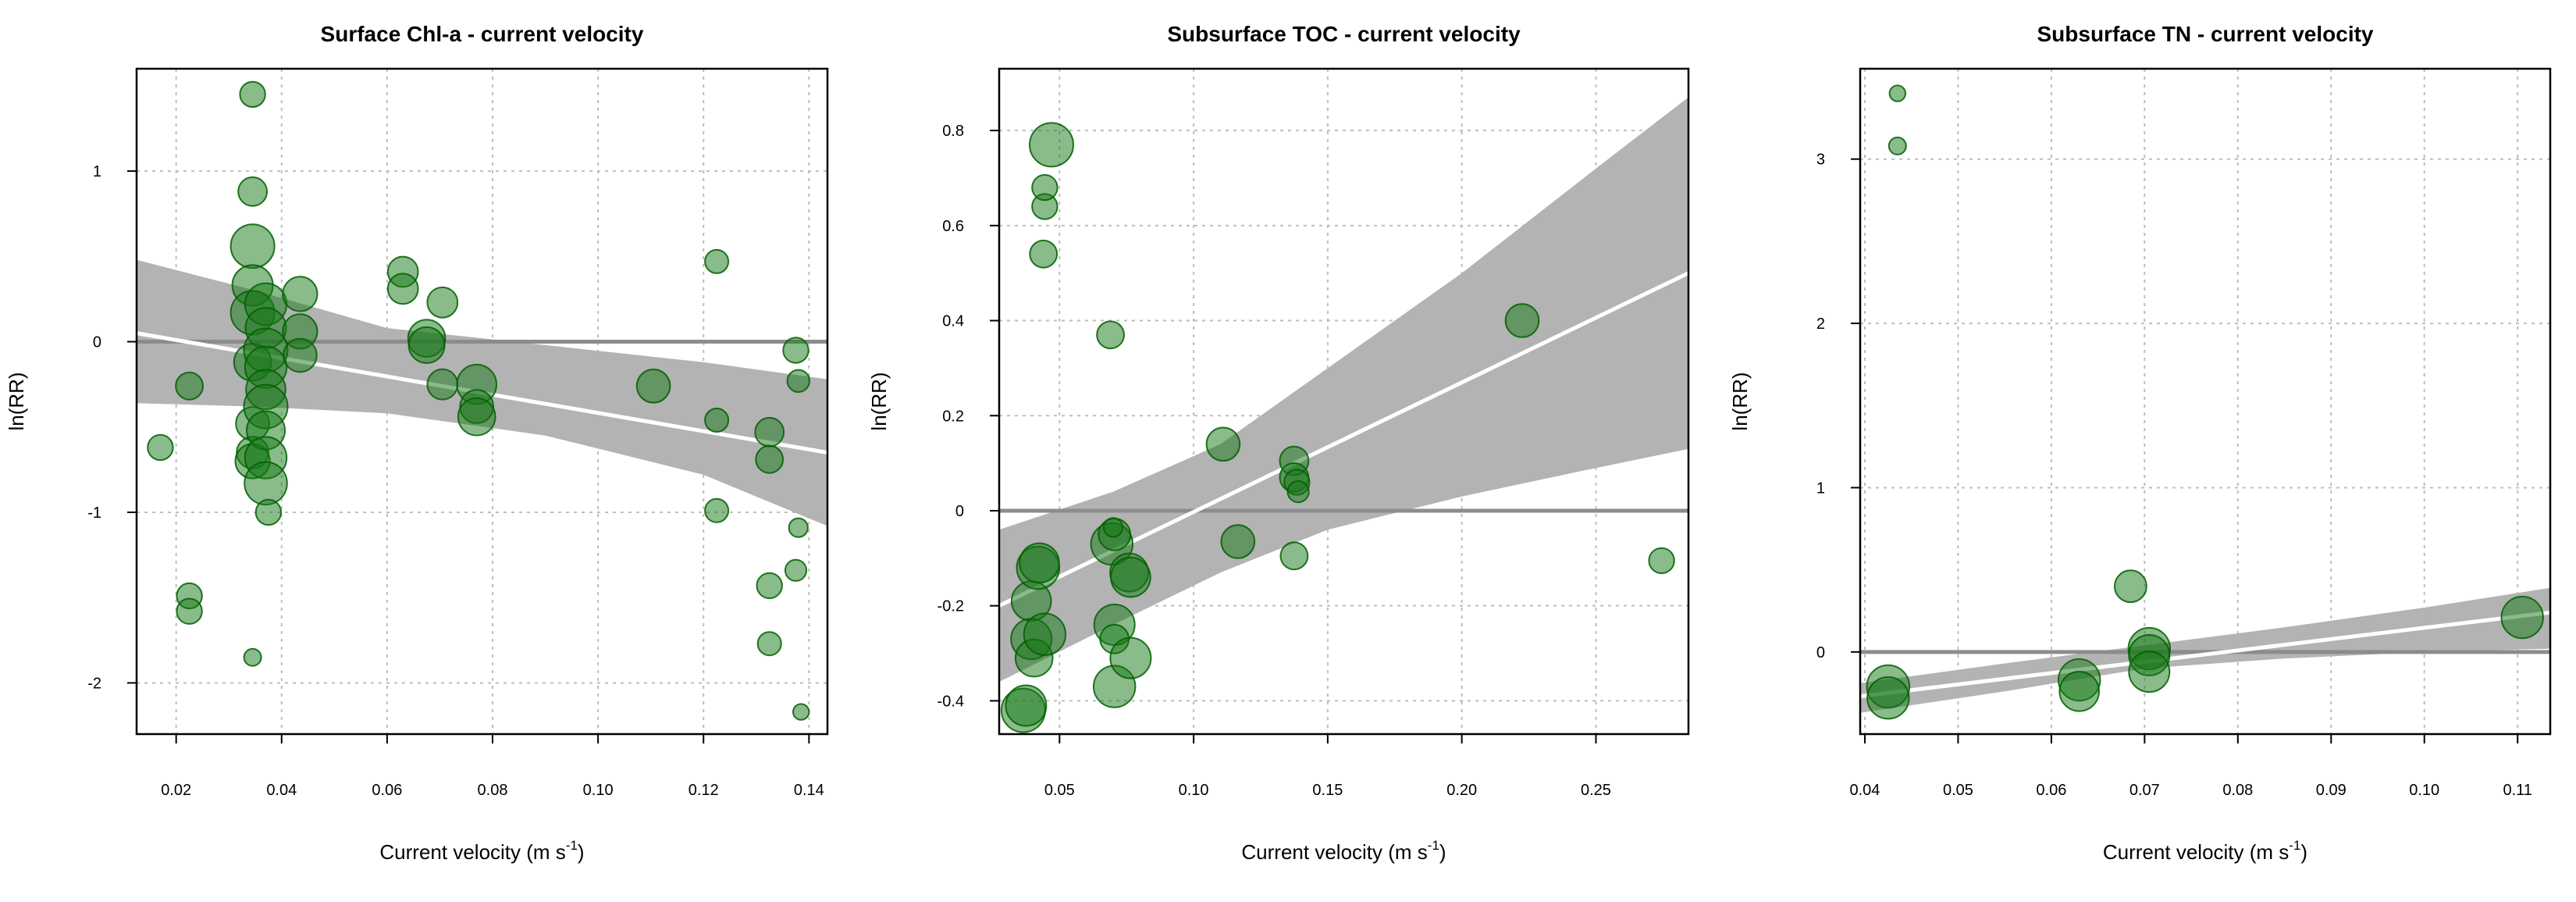 This screenshot has height=902, width=2576. I want to click on band-layer, so click(2205, 650).